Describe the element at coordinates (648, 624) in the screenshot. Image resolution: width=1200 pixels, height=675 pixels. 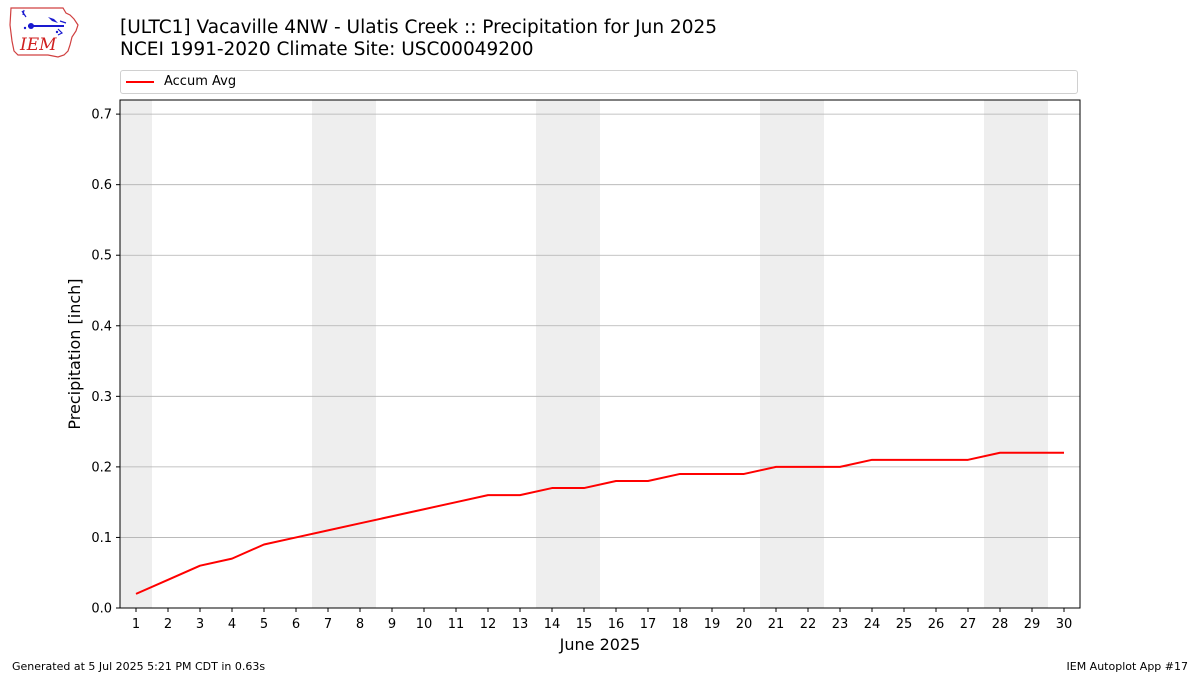
I see `x-tick-label: 17` at that location.